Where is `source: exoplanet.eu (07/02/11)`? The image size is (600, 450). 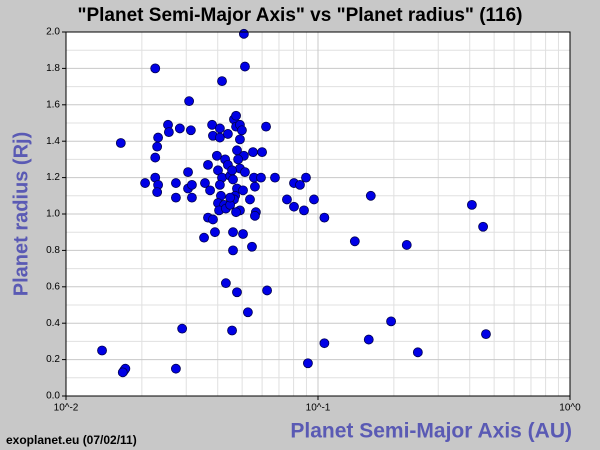
source: exoplanet.eu (07/02/11) is located at coordinates (71, 440).